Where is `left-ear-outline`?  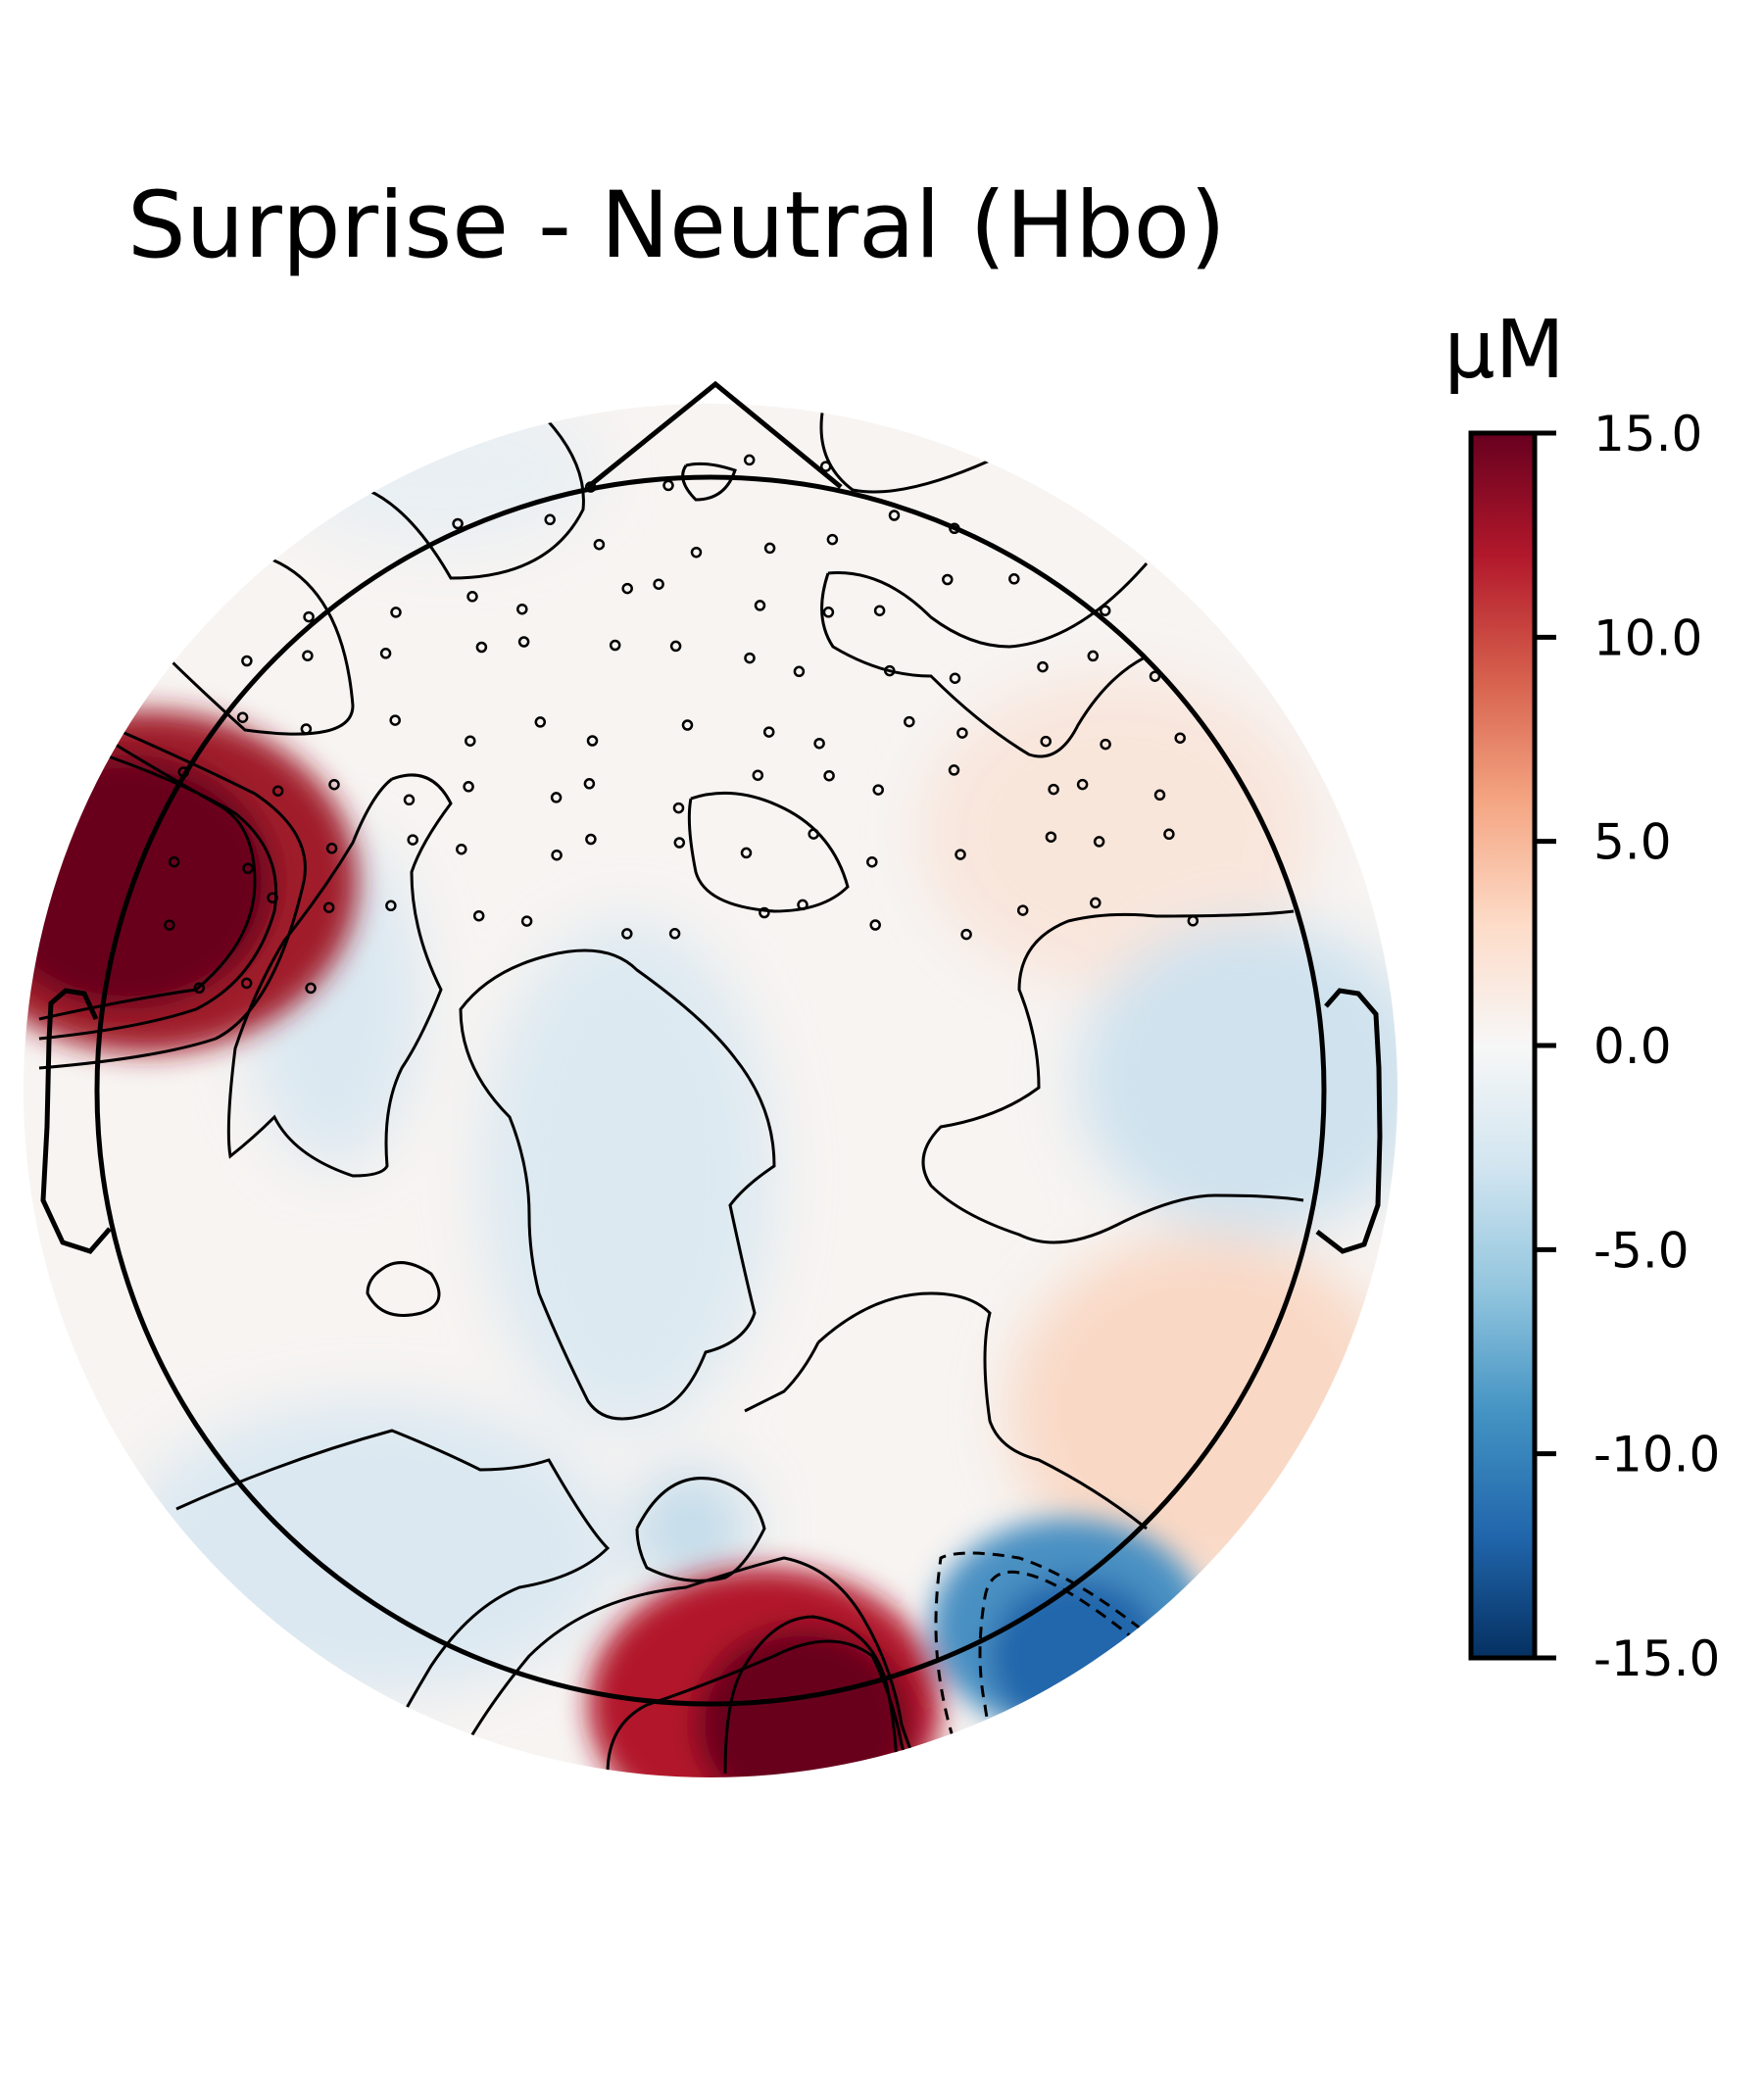 left-ear-outline is located at coordinates (76, 1121).